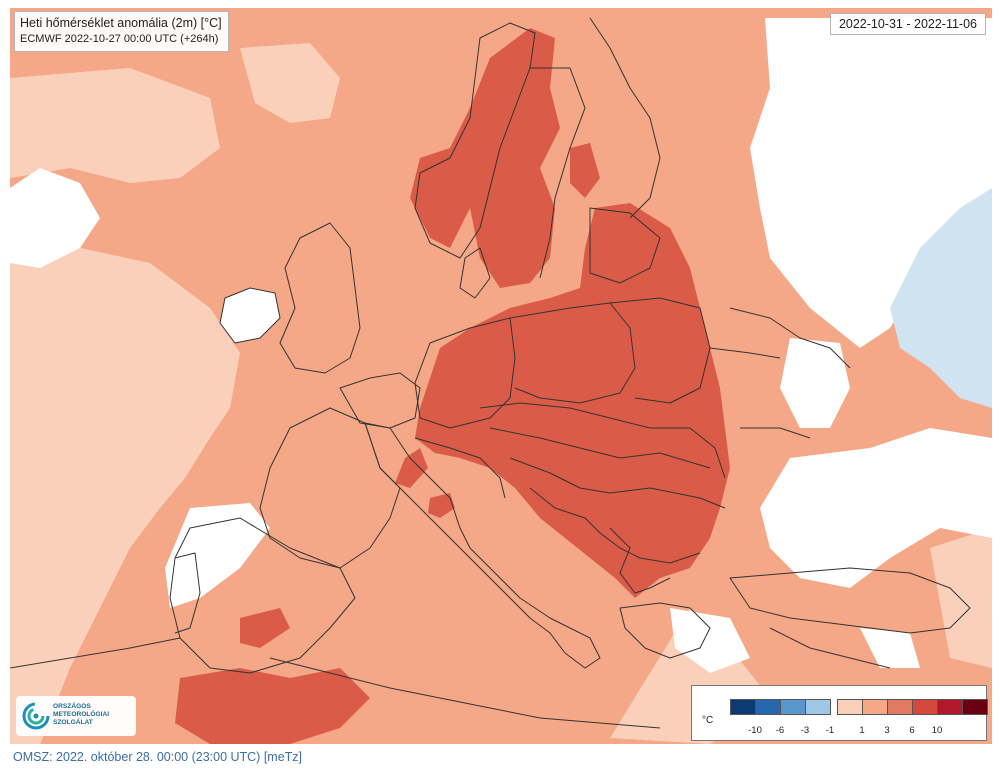 The image size is (1000, 770). Describe the element at coordinates (72, 706) in the screenshot. I see `logo-line-1: ORSZÁGOS` at that location.